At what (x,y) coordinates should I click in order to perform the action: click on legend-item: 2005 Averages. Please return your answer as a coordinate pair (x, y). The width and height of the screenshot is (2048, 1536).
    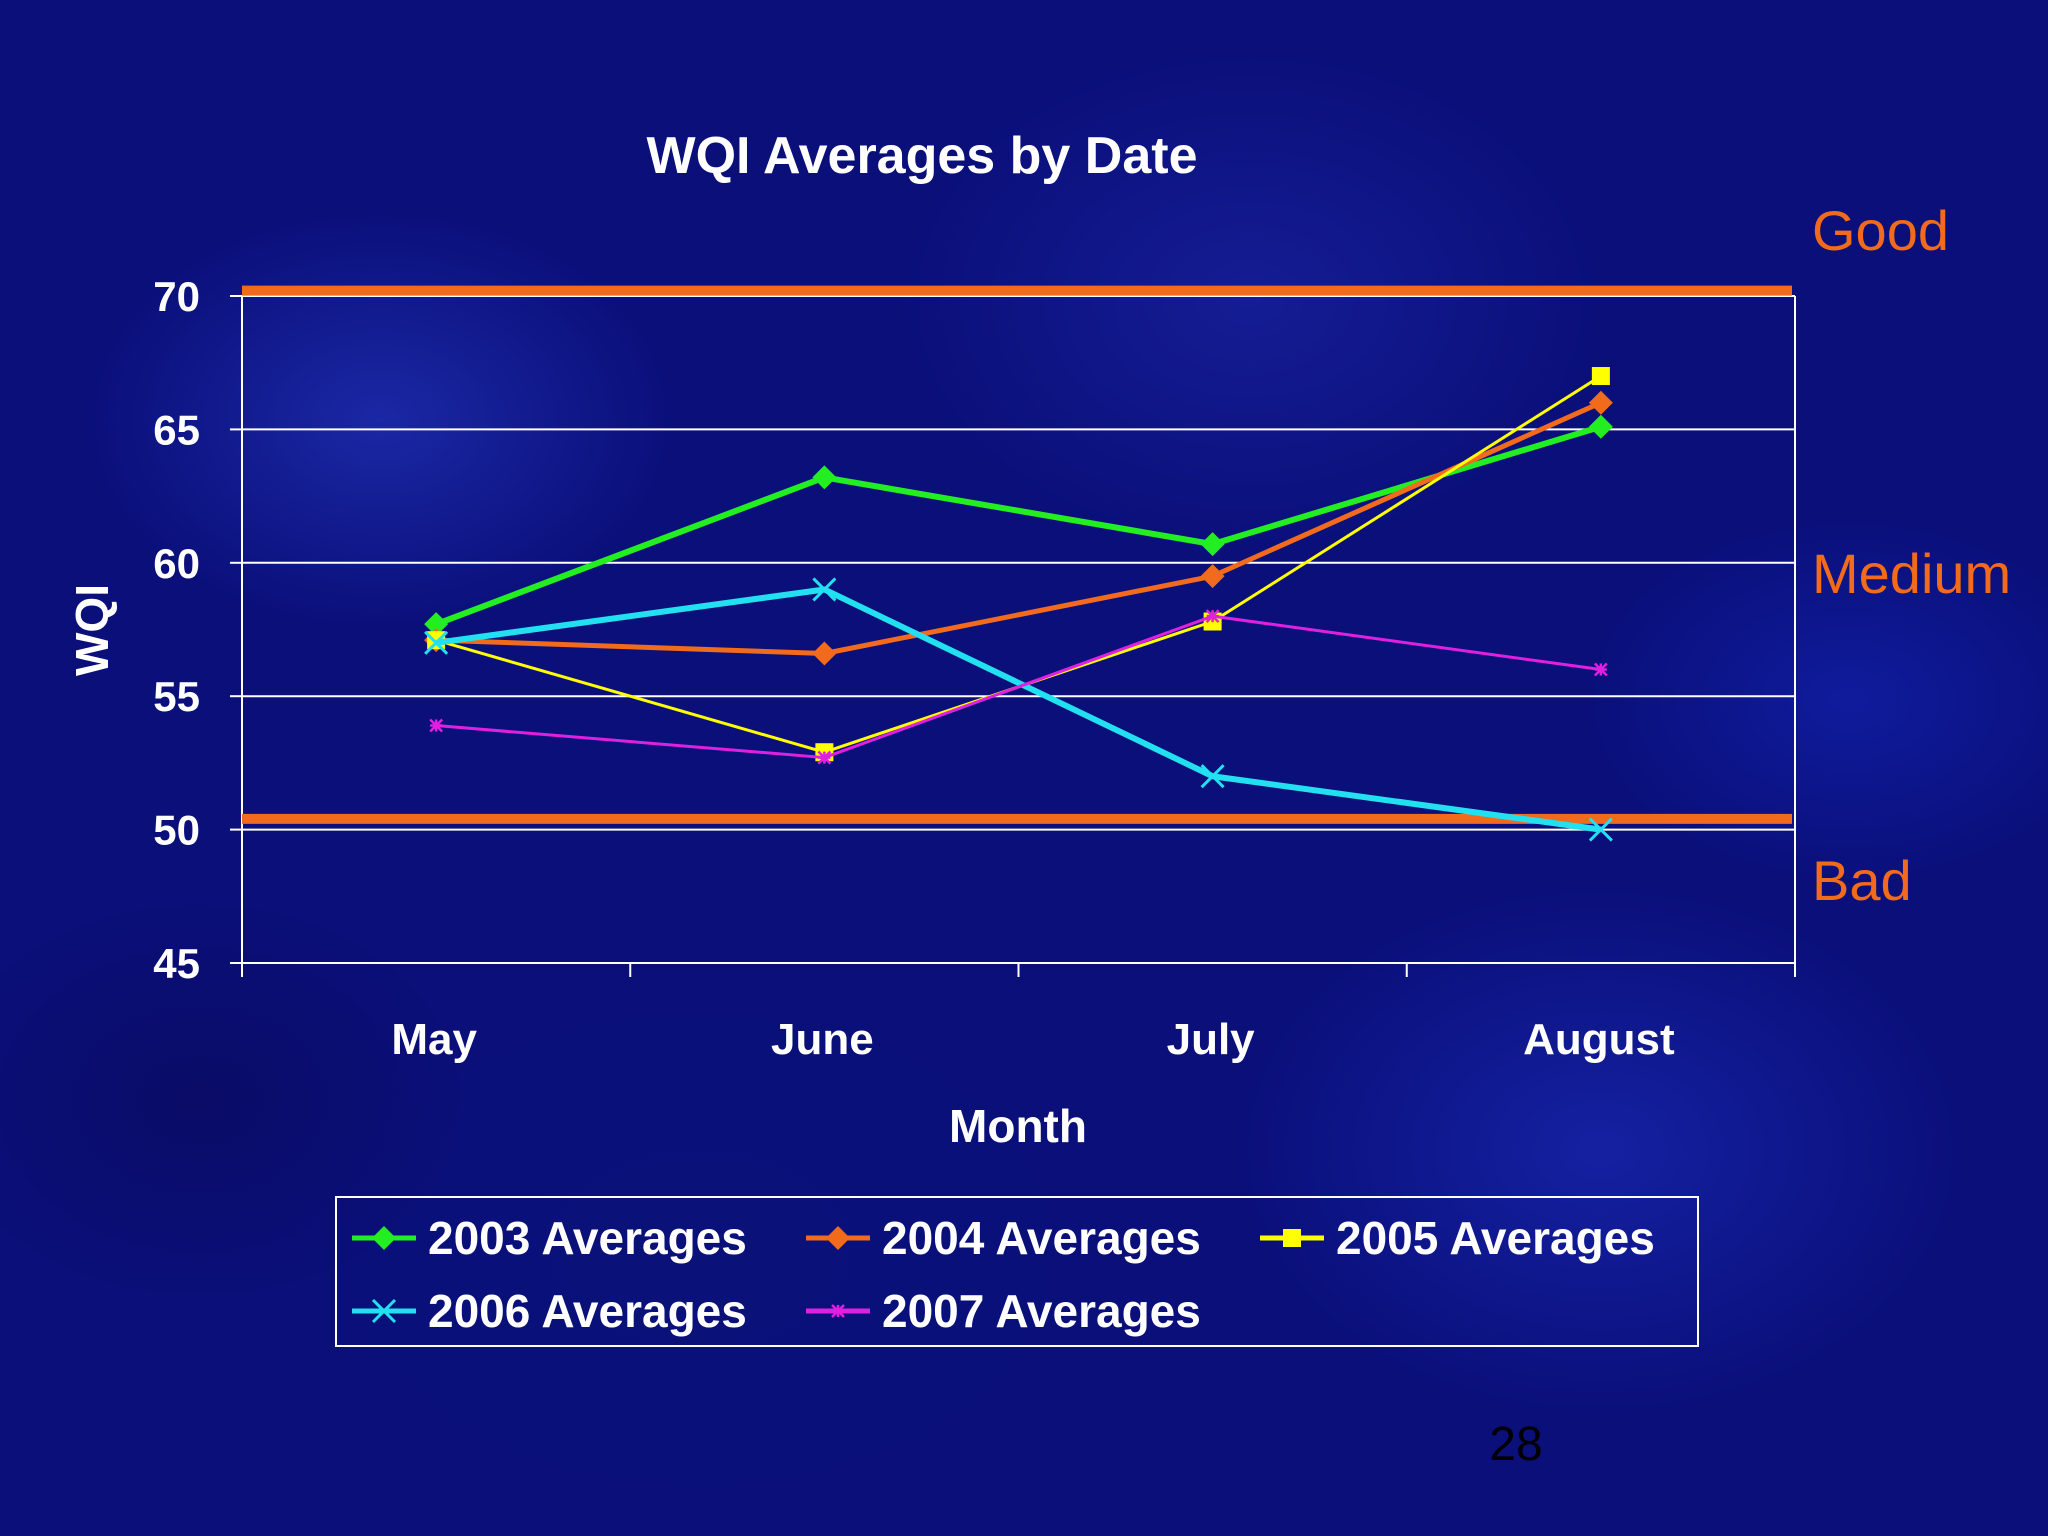
    Looking at the image, I should click on (1457, 1238).